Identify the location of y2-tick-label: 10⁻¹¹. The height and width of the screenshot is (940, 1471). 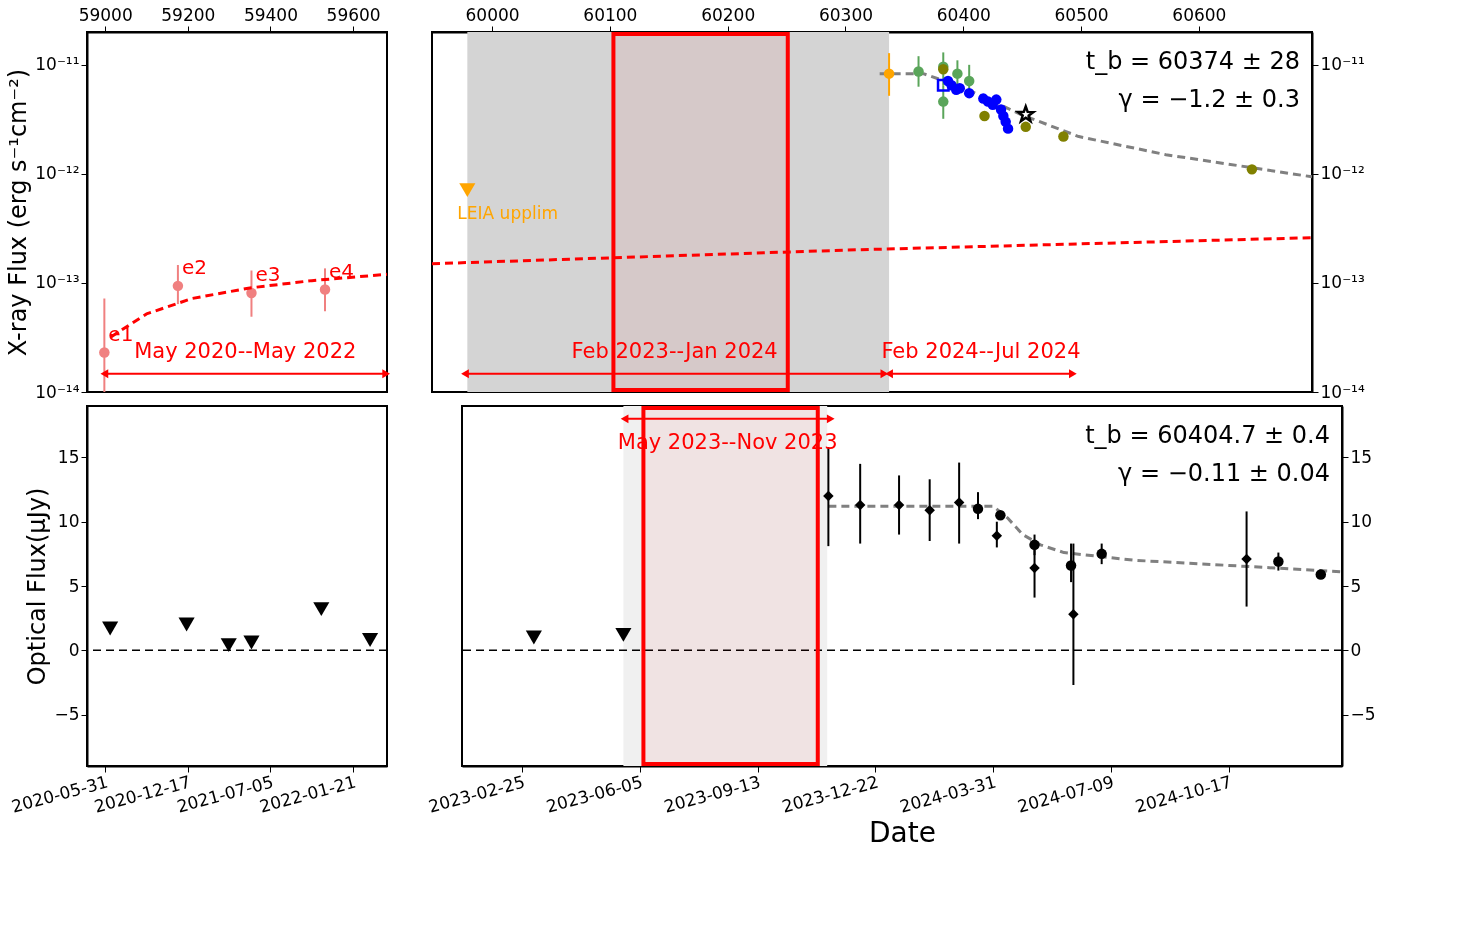
(1342, 64).